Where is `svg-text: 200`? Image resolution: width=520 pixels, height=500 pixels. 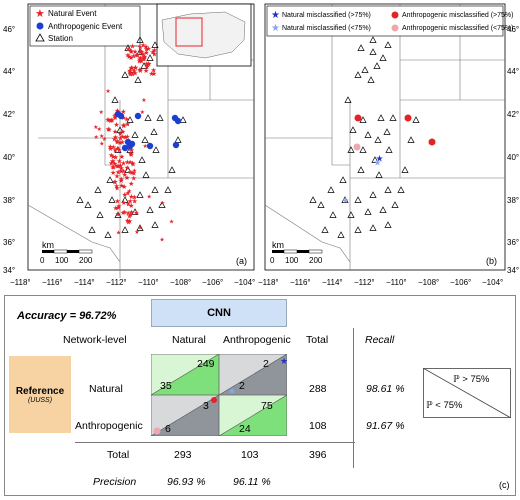
svg-text: 200 is located at coordinates (316, 260).